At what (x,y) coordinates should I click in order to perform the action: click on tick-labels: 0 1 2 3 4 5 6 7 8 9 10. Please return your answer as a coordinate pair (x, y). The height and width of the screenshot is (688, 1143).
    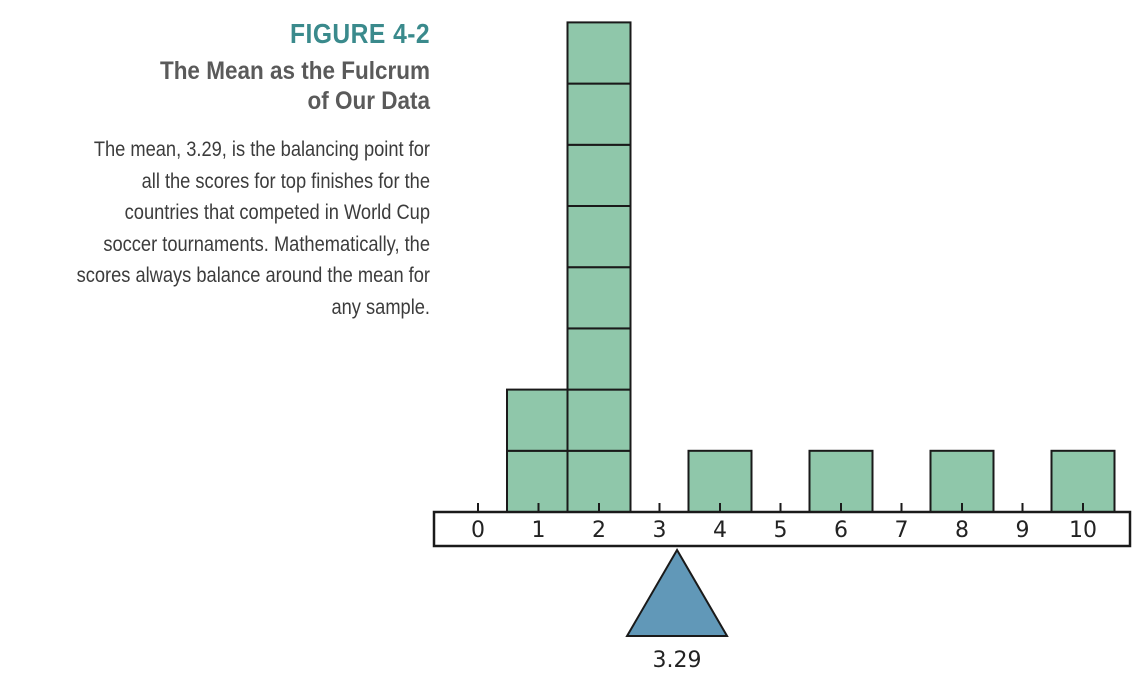
    Looking at the image, I should click on (784, 530).